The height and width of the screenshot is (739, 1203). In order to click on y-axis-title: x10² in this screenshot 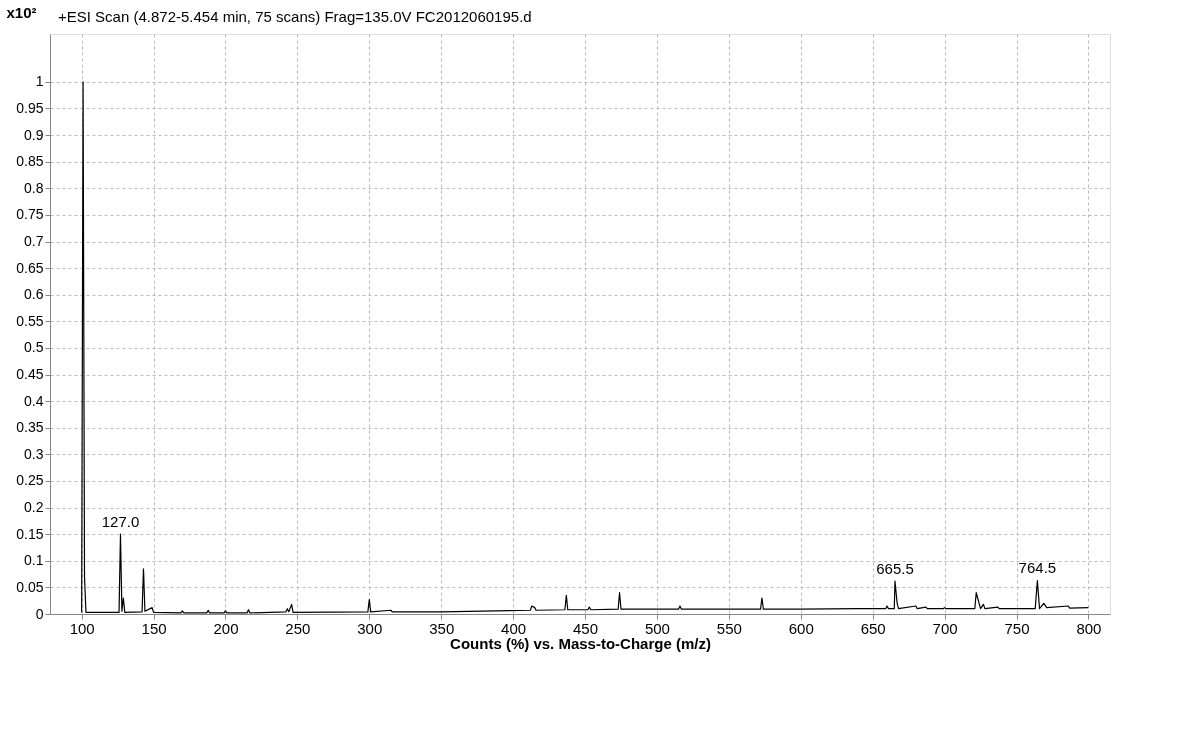, I will do `click(21, 12)`.